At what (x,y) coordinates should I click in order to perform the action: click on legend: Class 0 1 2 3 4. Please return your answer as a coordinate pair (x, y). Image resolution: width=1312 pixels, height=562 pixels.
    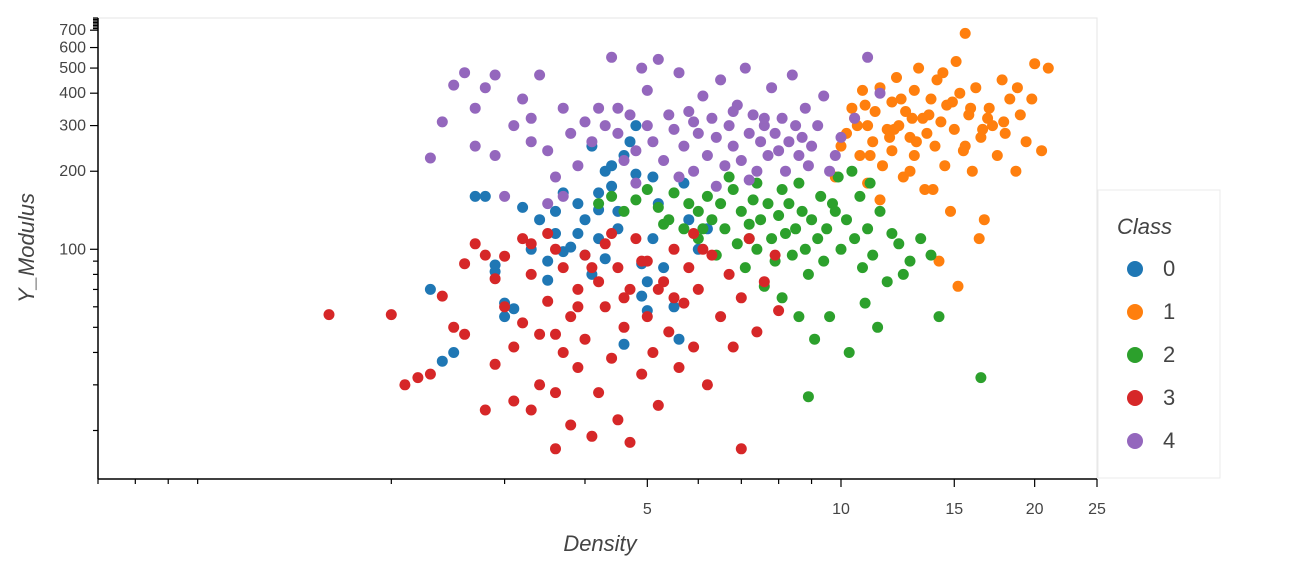
    Looking at the image, I should click on (1159, 334).